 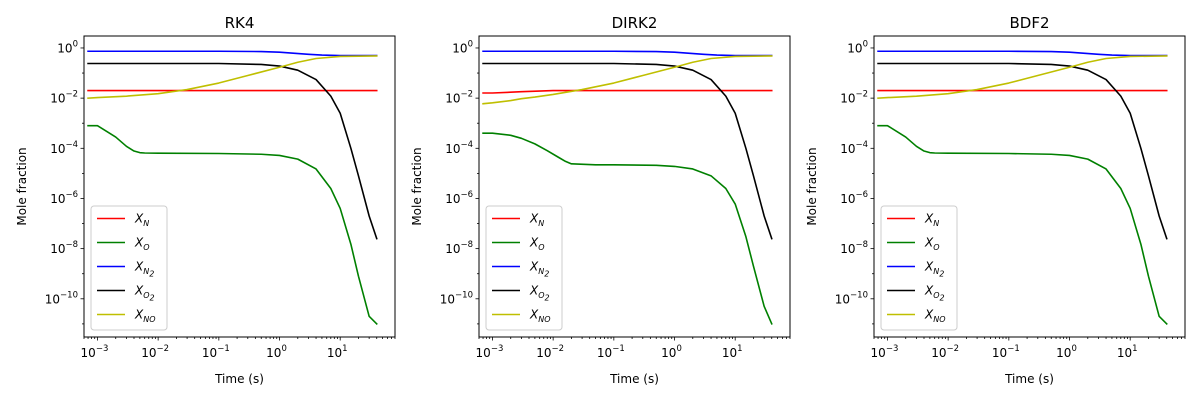 What do you see at coordinates (240, 23) in the screenshot?
I see `chart-title: RK4` at bounding box center [240, 23].